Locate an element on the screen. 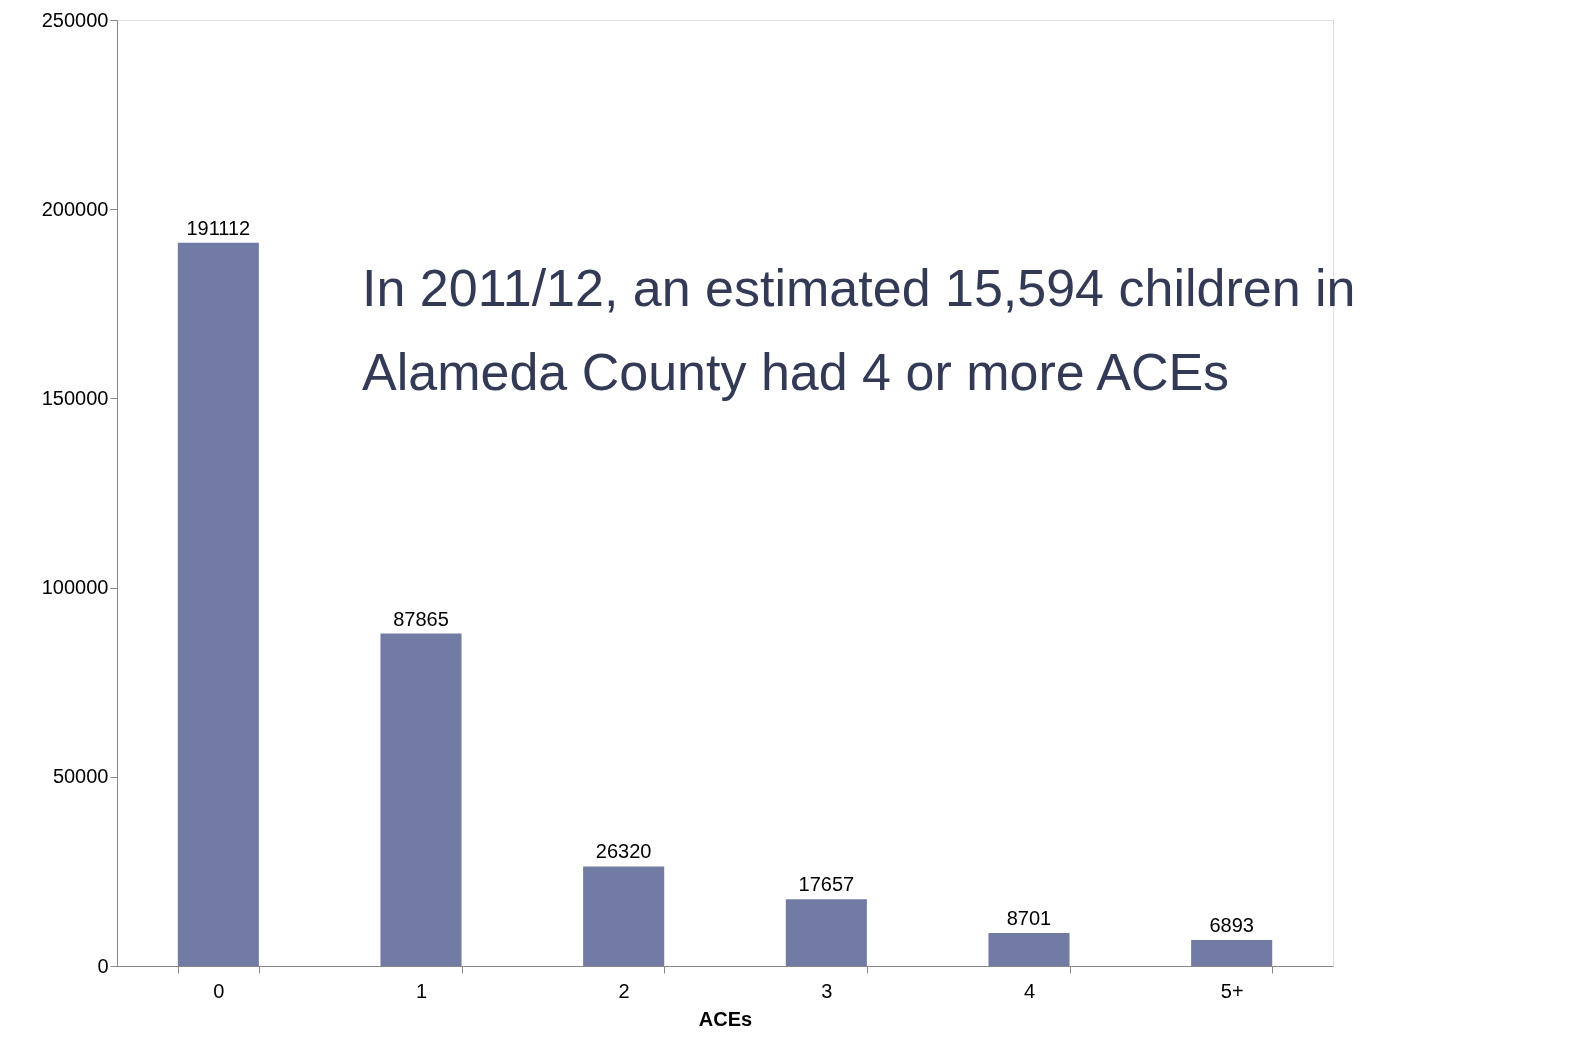  y-tick-label: 150000 is located at coordinates (75, 397).